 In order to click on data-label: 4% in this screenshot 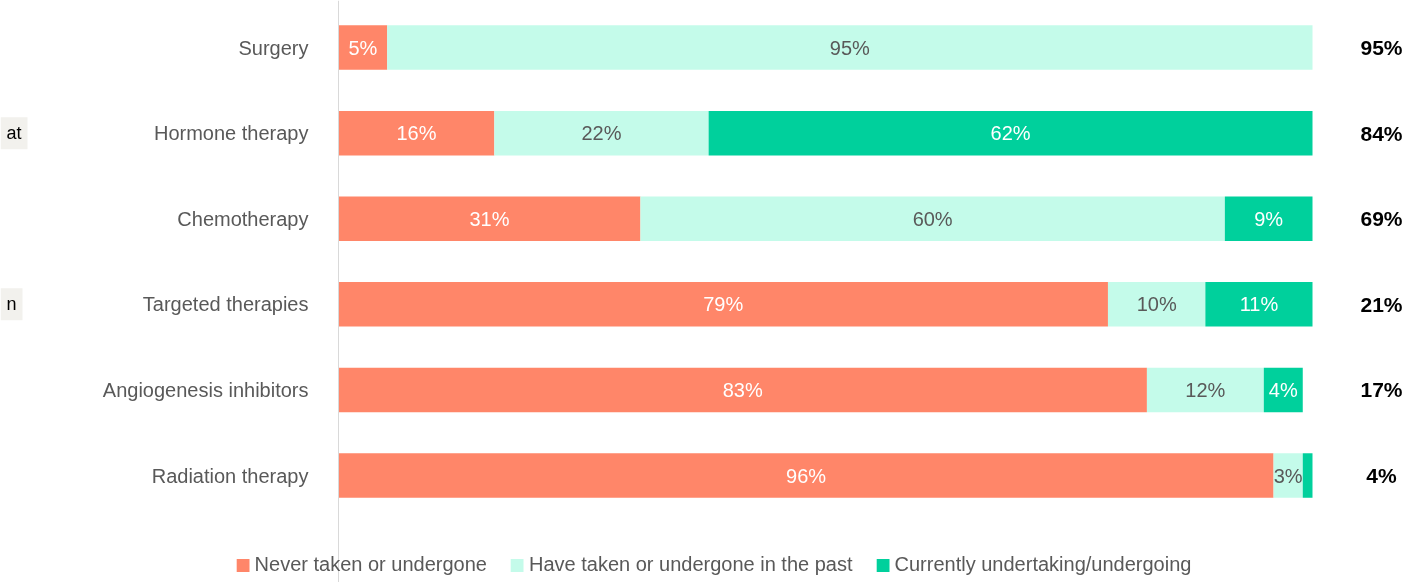, I will do `click(1283, 389)`.